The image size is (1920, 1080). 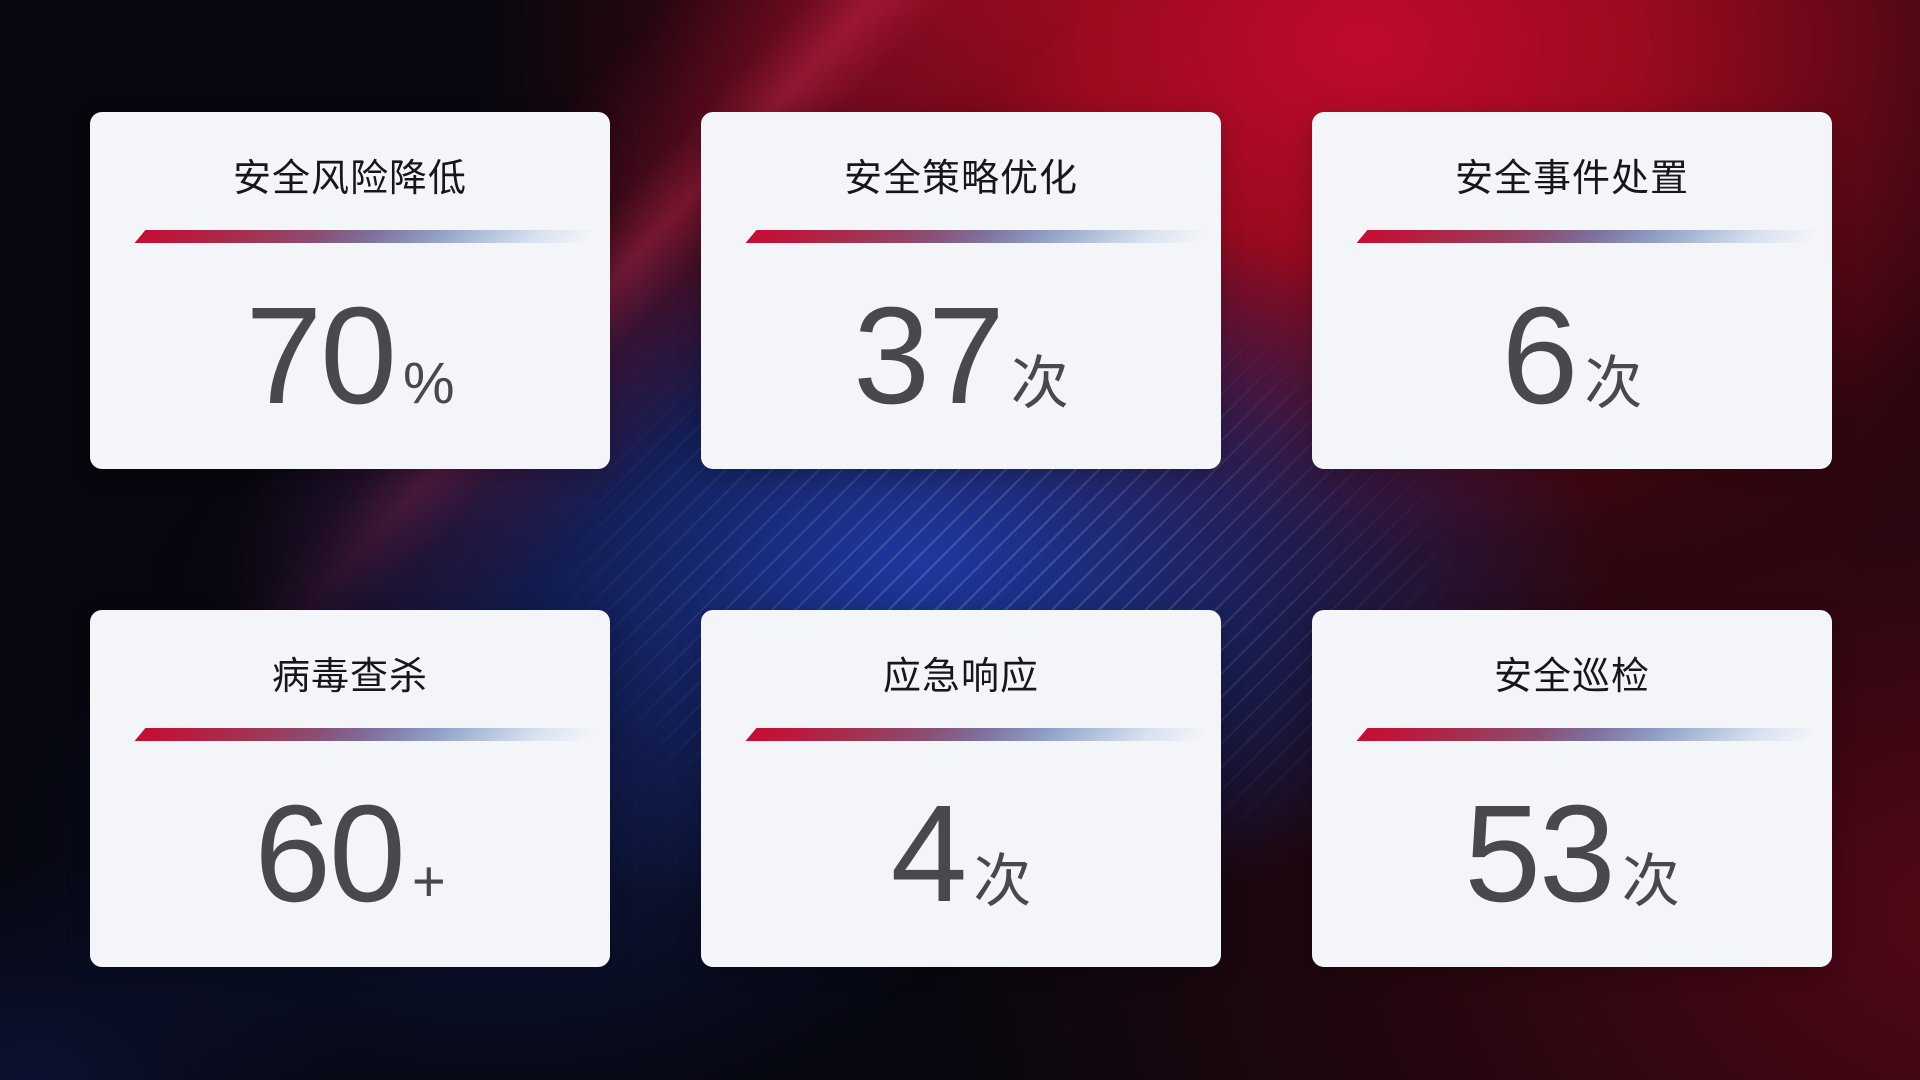 What do you see at coordinates (1539, 854) in the screenshot?
I see `stat-value: 53` at bounding box center [1539, 854].